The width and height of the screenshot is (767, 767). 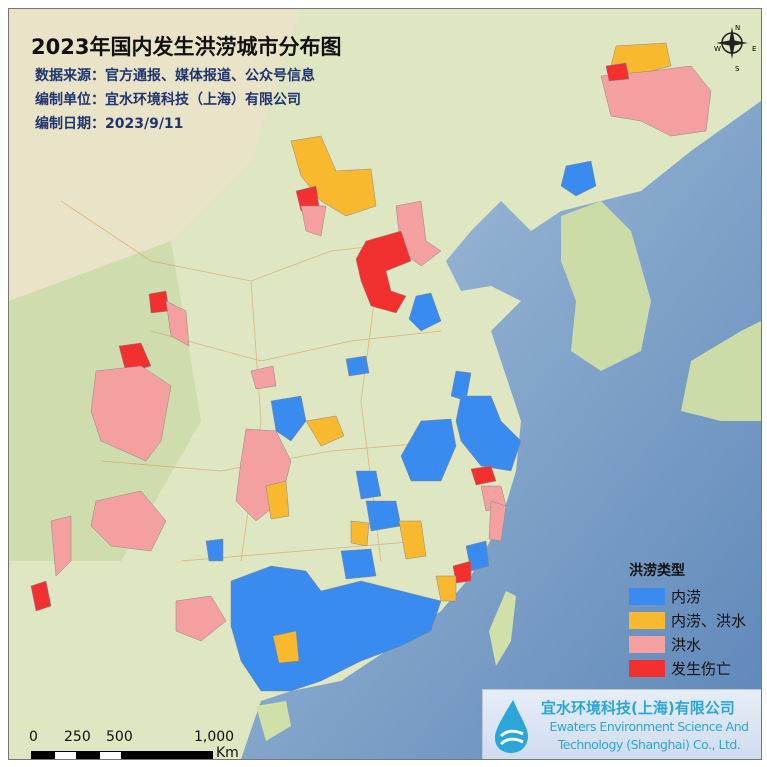 What do you see at coordinates (732, 43) in the screenshot?
I see `compass-icon` at bounding box center [732, 43].